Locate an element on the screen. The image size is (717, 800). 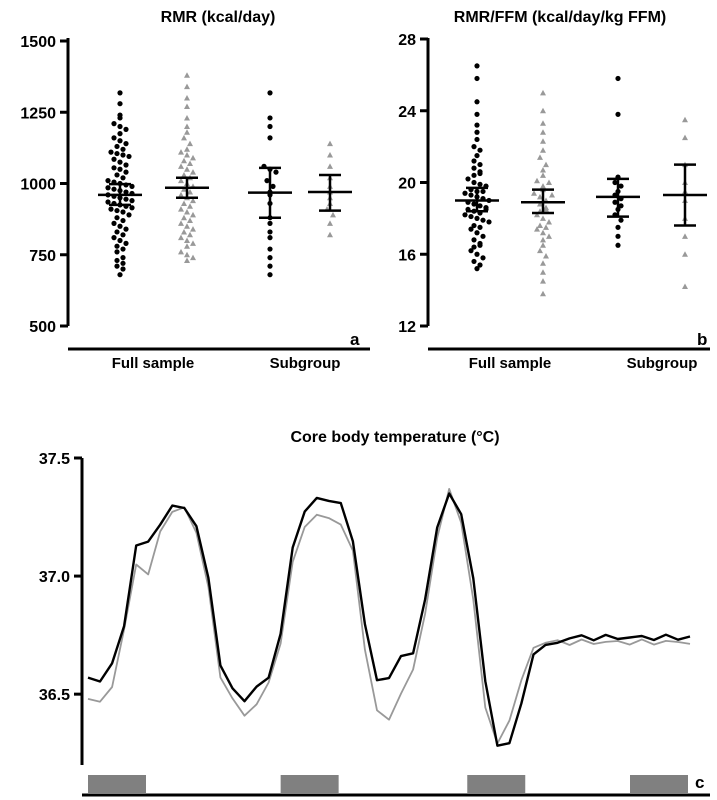
panel-a-tick-label: 1000 is located at coordinates (38, 185).